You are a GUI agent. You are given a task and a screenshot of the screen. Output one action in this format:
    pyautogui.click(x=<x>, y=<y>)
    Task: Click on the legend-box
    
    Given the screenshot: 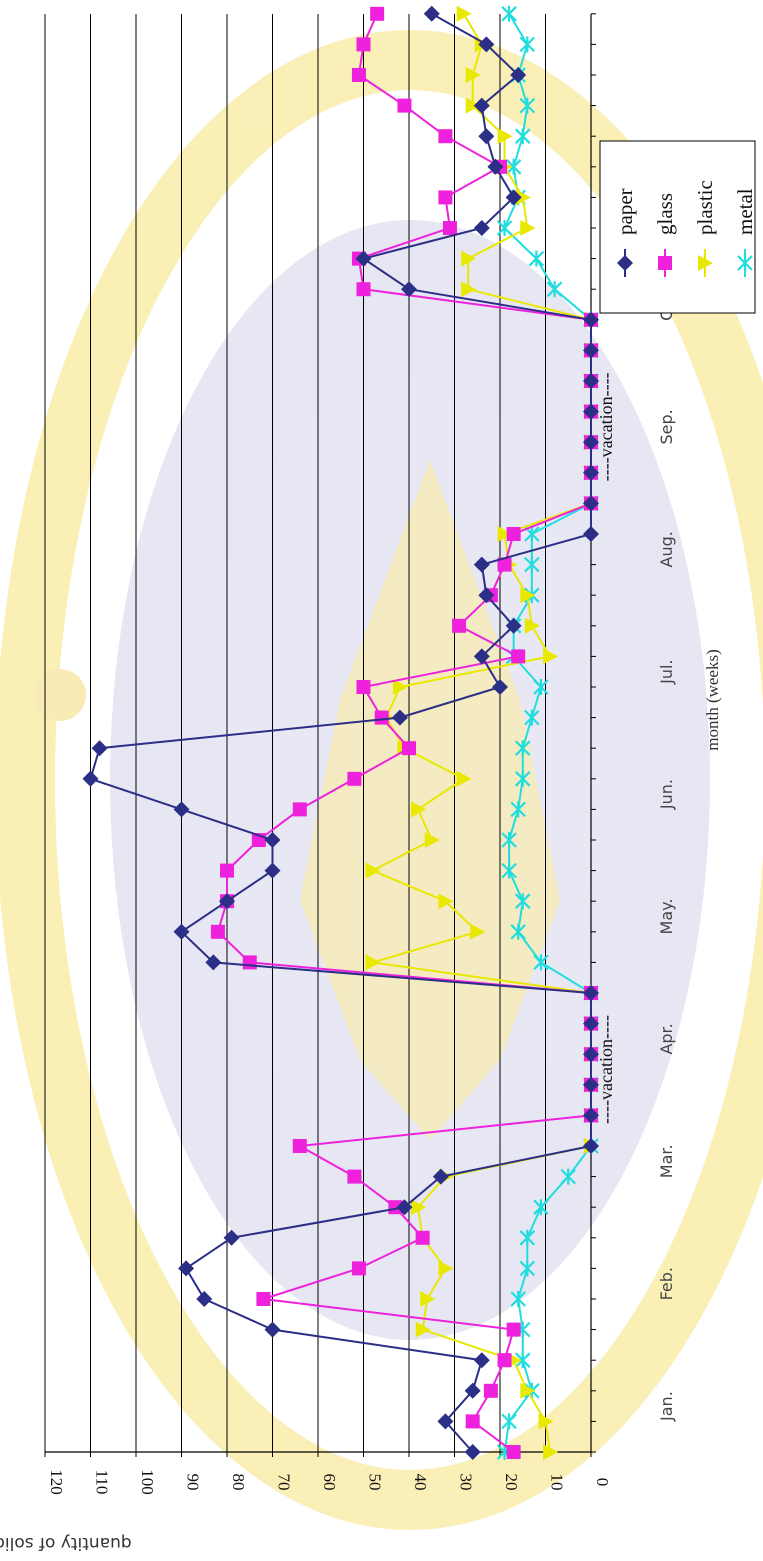 What is the action you would take?
    pyautogui.click(x=677, y=227)
    